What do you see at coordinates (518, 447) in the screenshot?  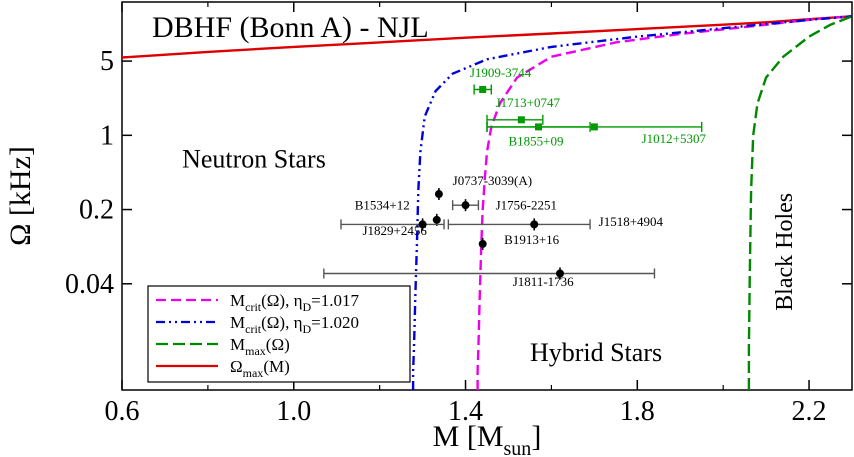 I see `x-axis-label-sub: sun` at bounding box center [518, 447].